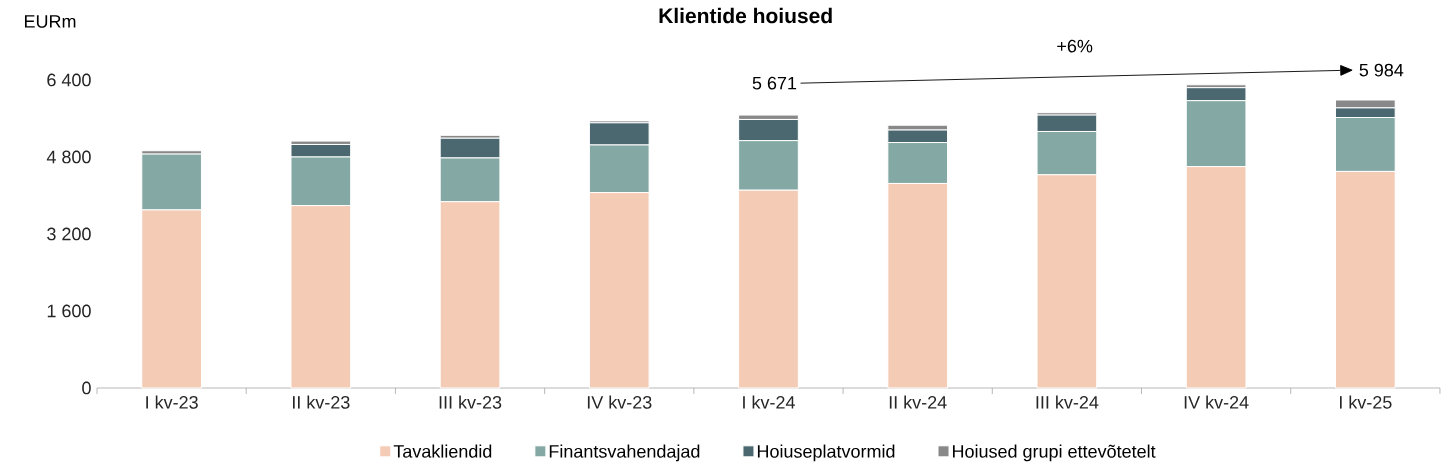 The width and height of the screenshot is (1445, 476). Describe the element at coordinates (321, 402) in the screenshot. I see `x-tick-label: II kv-23` at that location.